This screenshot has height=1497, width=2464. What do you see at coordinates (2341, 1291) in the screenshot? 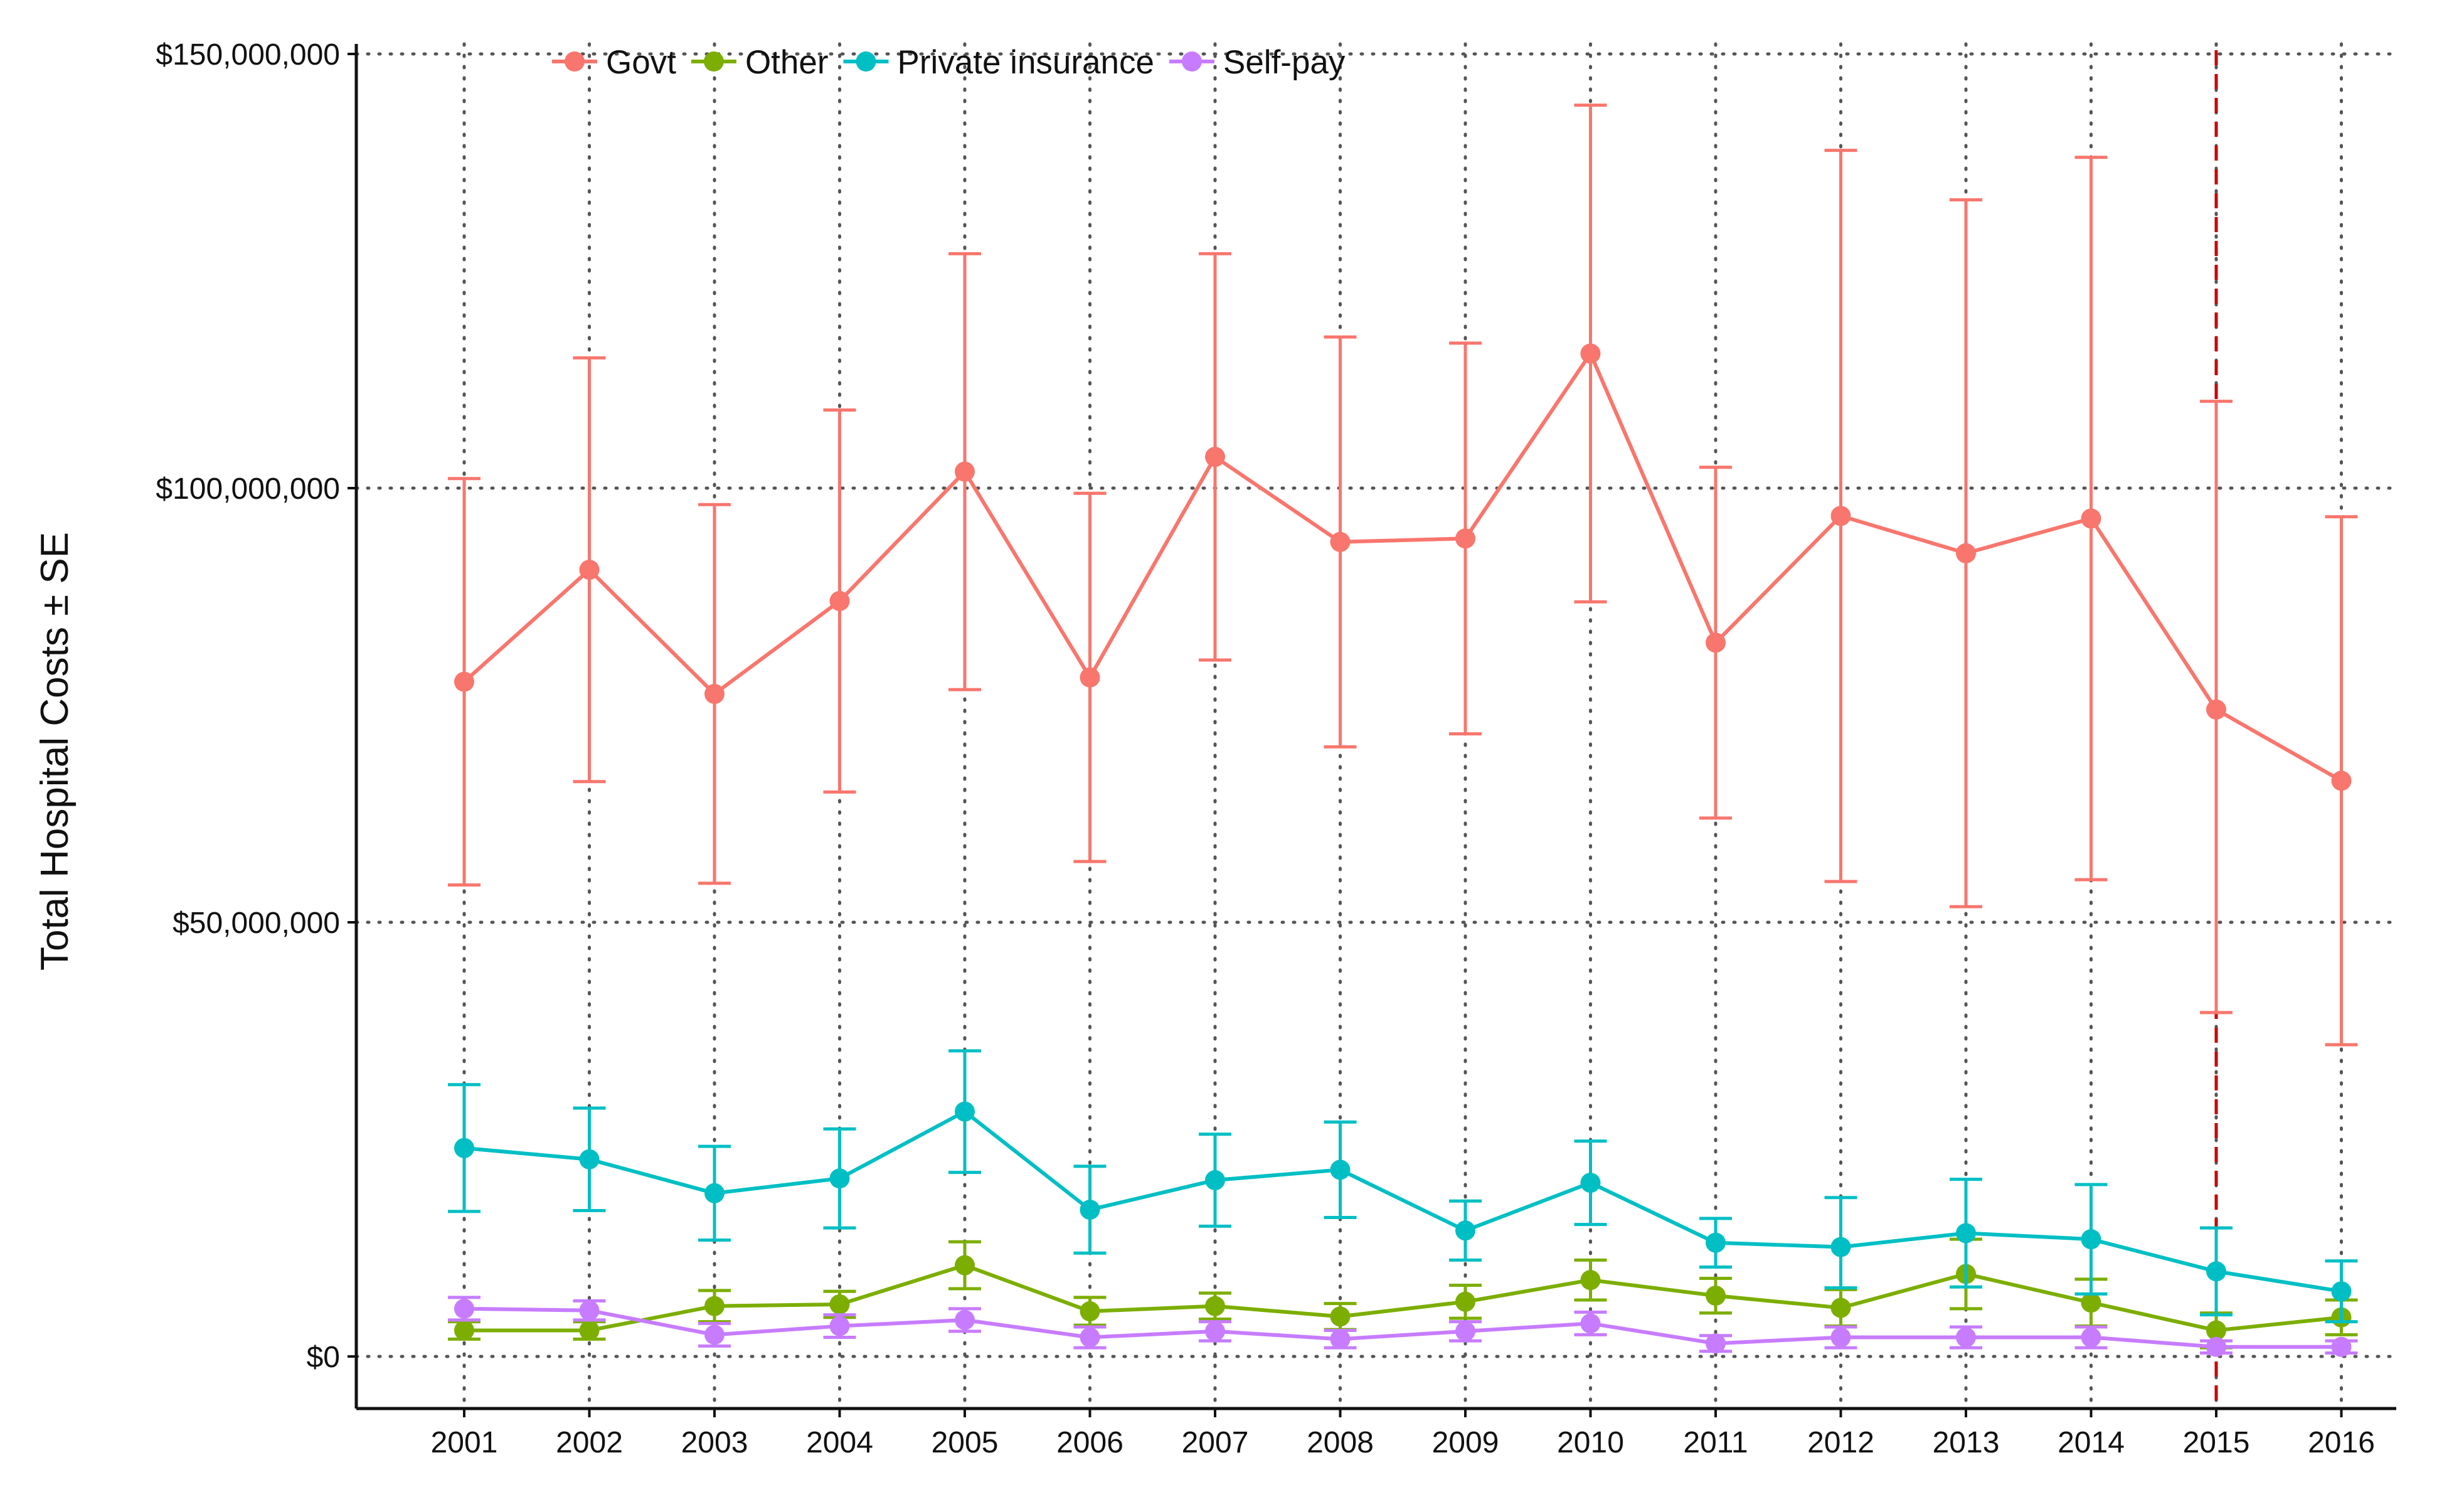
I see `data-point-private-insurance-2016` at bounding box center [2341, 1291].